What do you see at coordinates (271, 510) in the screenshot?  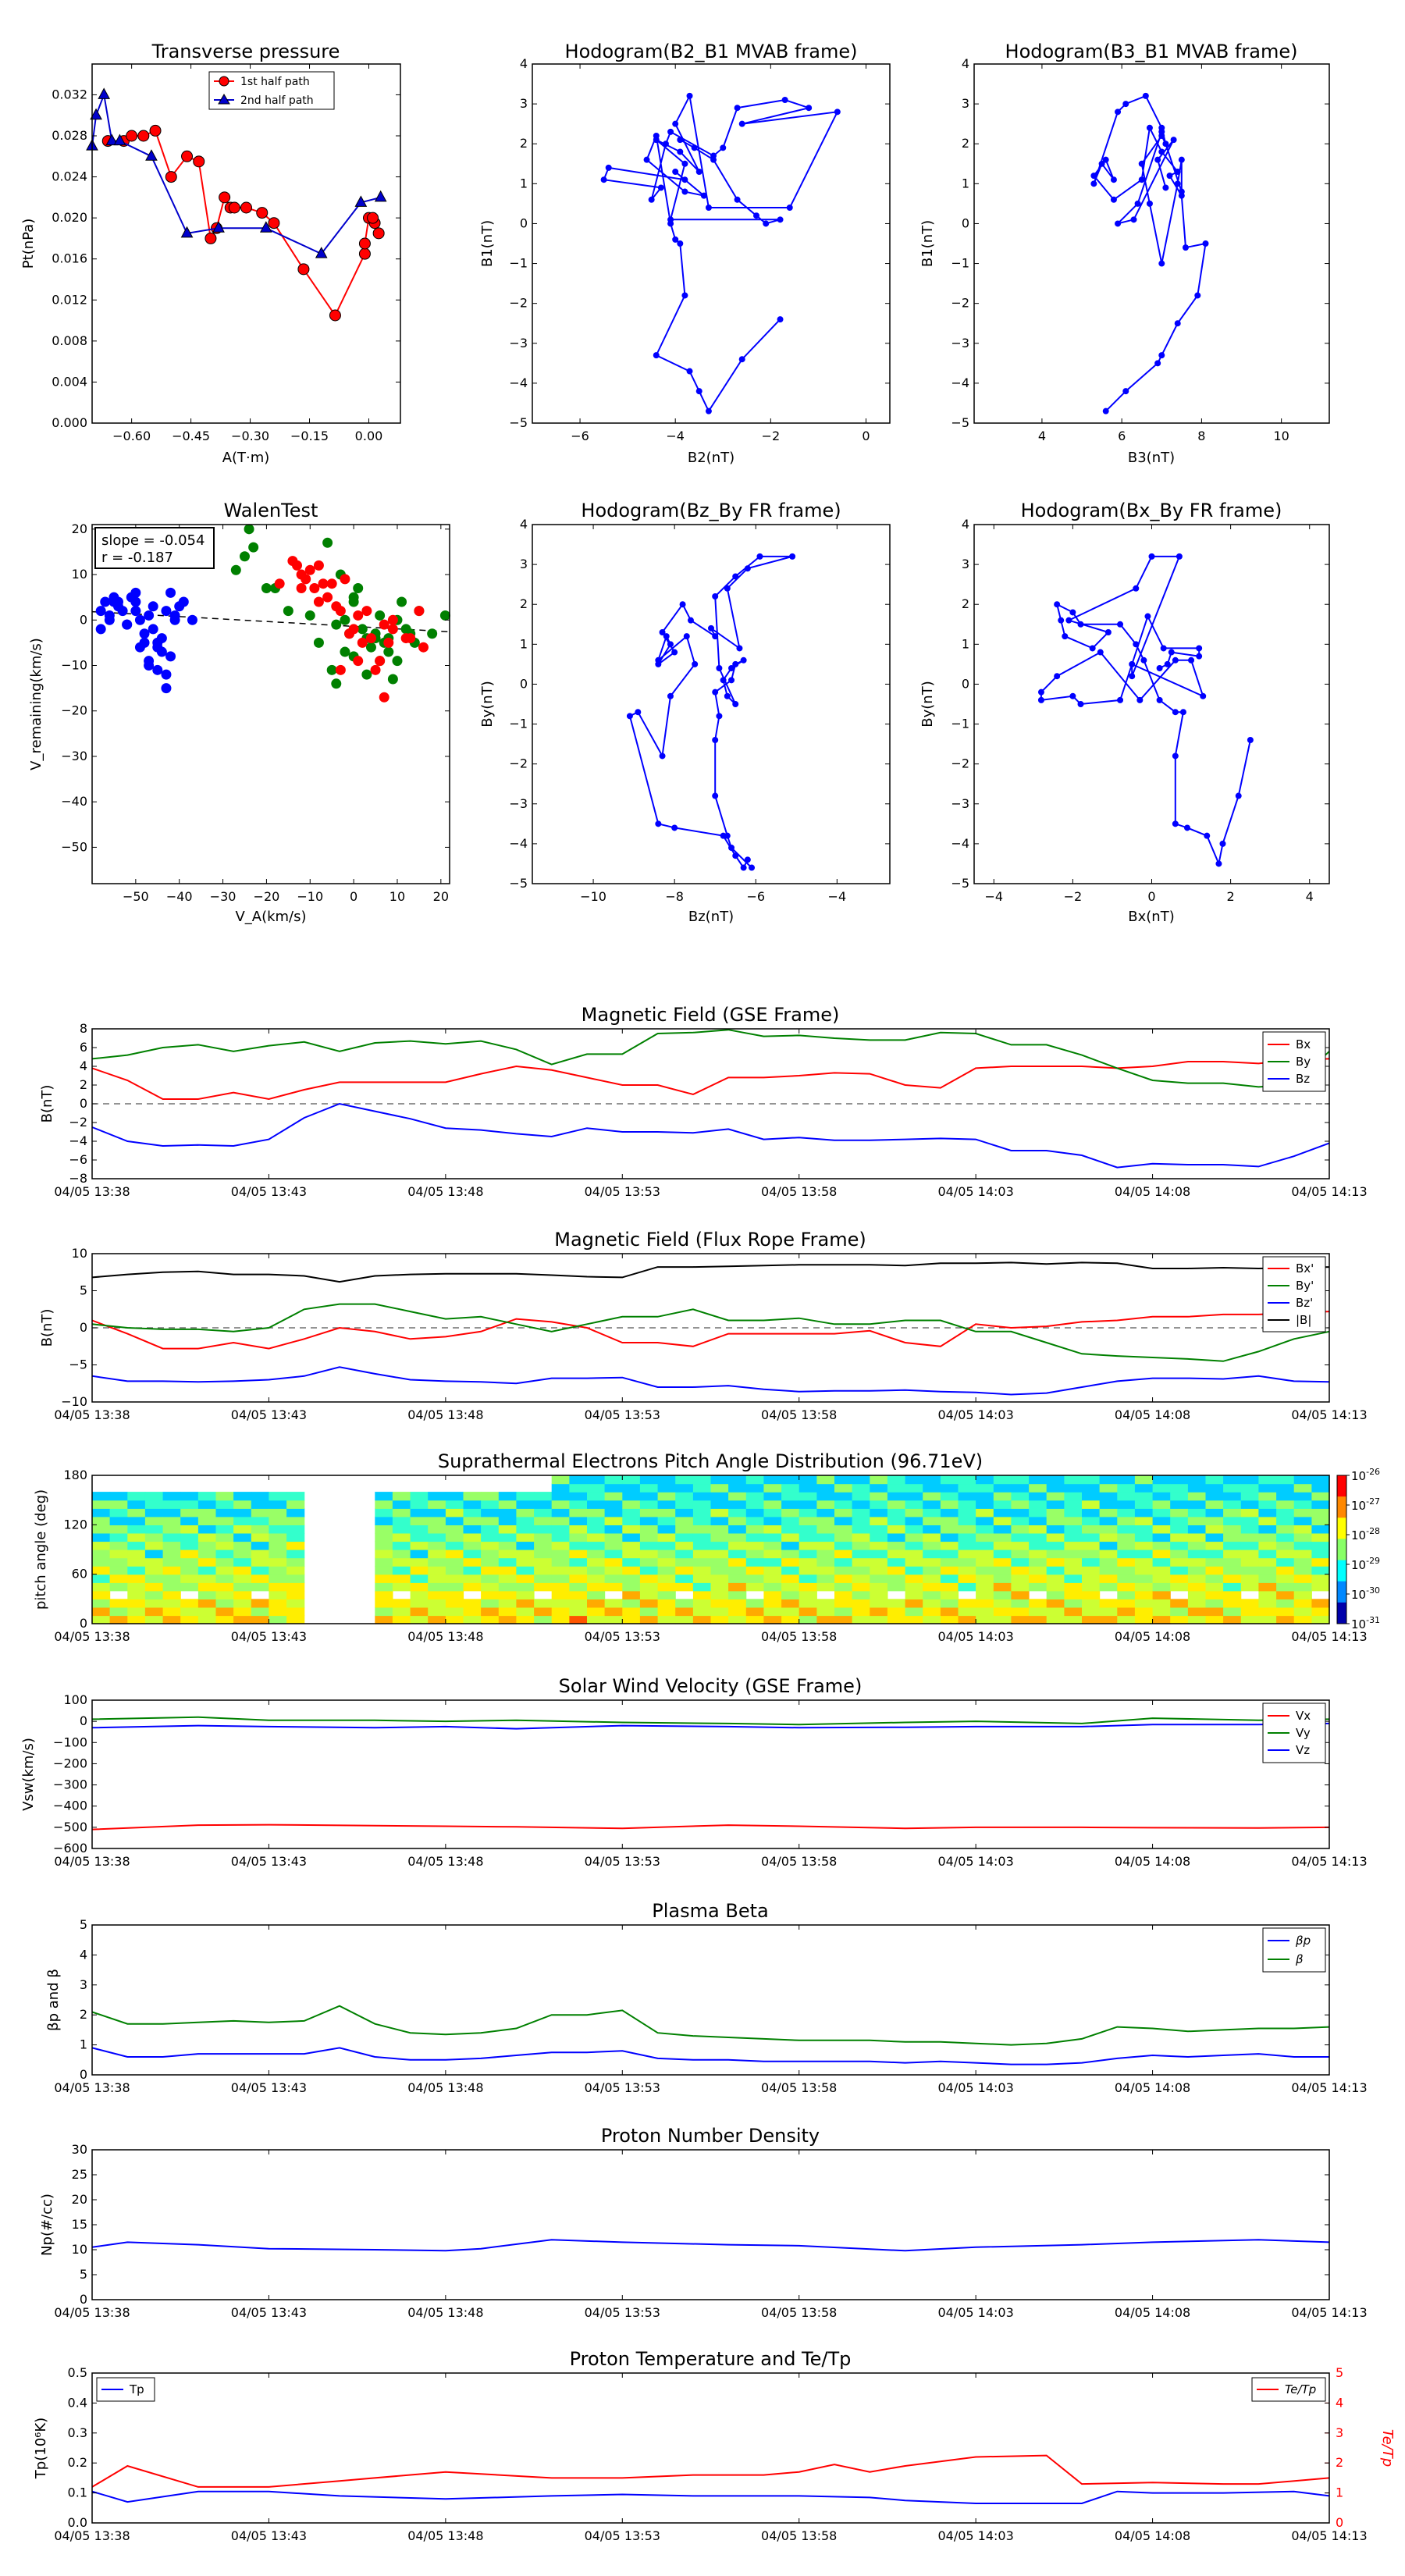 I see `panel-title: WalenTest` at bounding box center [271, 510].